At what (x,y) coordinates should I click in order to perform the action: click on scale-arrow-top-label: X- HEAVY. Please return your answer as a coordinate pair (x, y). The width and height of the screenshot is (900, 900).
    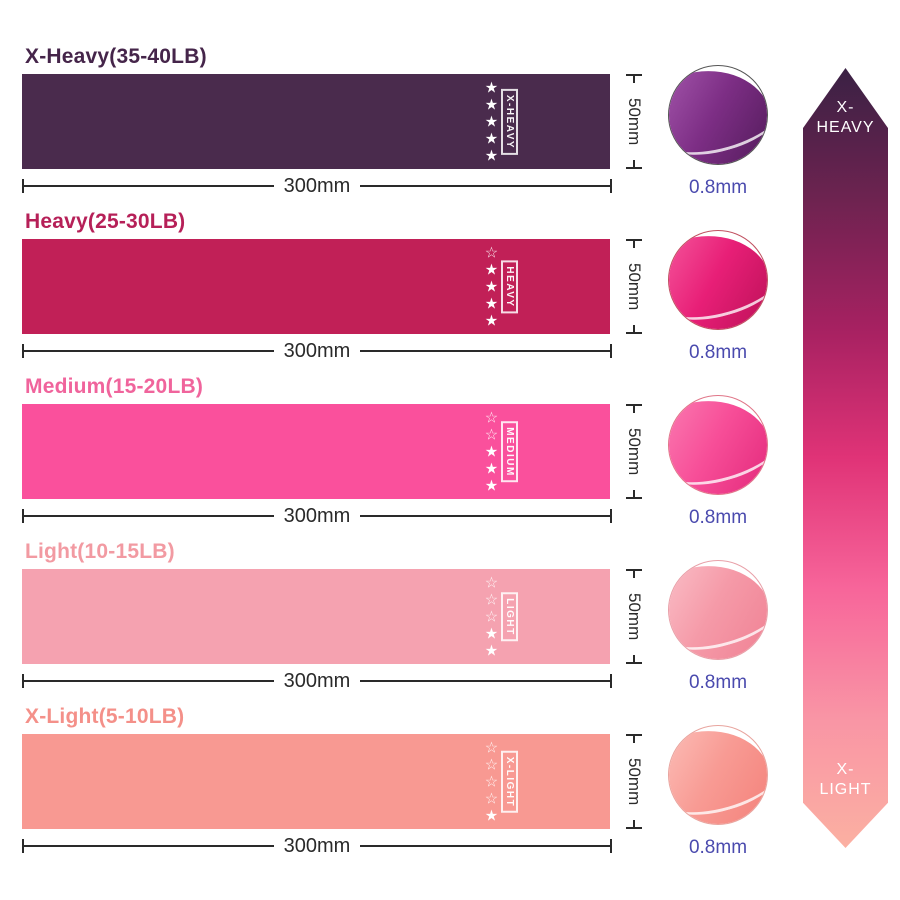
    Looking at the image, I should click on (845, 118).